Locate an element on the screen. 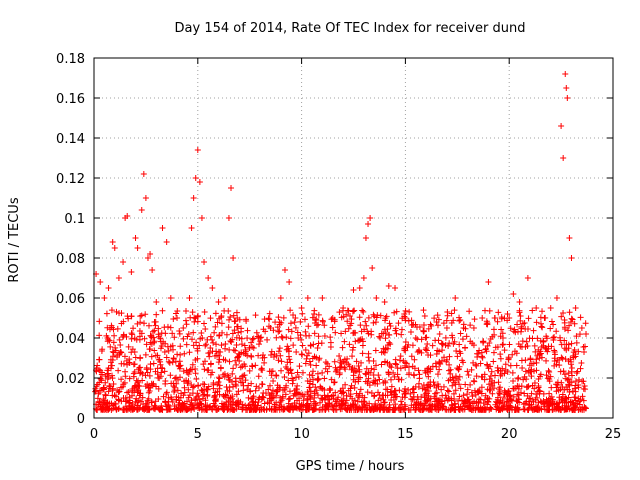 The image size is (640, 480). y-tick-label: 0.1 is located at coordinates (74, 219).